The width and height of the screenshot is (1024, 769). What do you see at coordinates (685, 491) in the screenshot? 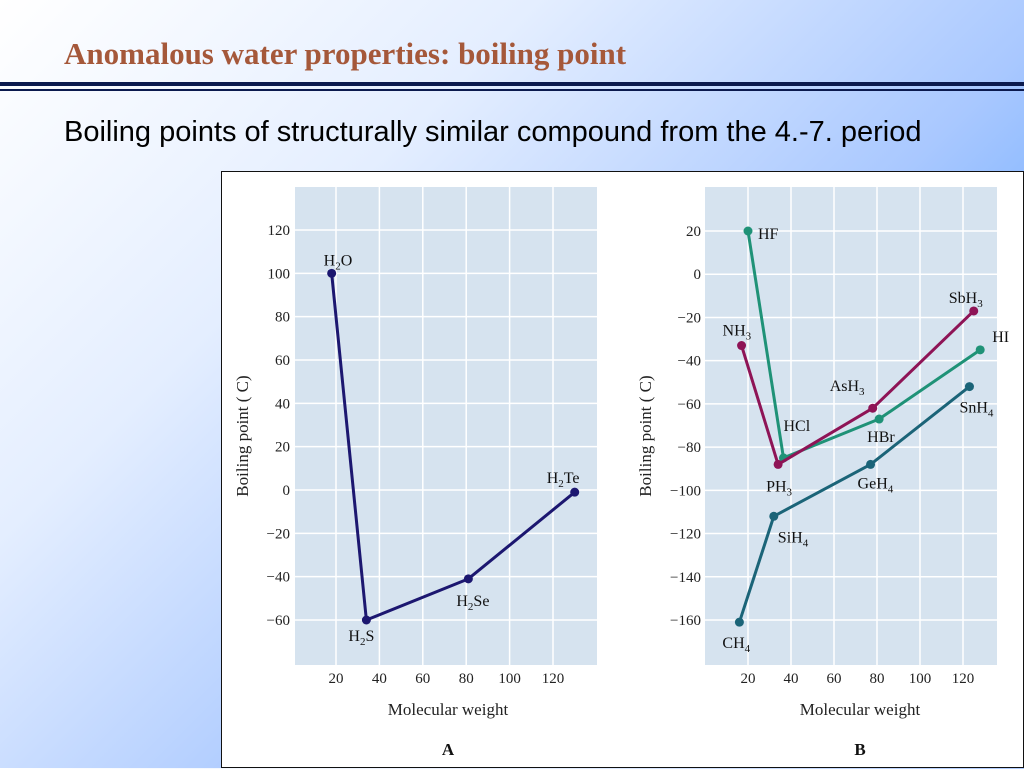
I see `panel-b-y-tick-label: −100` at bounding box center [685, 491].